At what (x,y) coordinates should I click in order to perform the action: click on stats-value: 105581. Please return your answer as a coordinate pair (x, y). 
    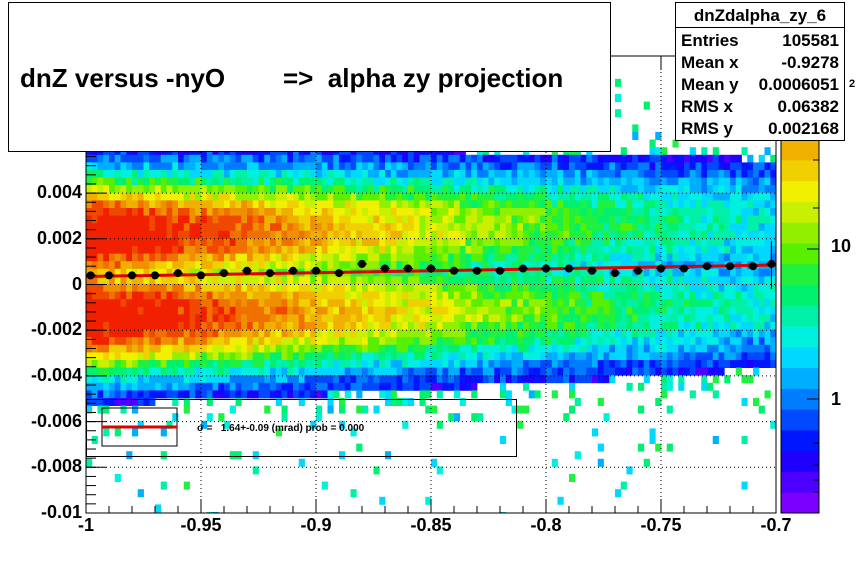
    Looking at the image, I should click on (810, 40).